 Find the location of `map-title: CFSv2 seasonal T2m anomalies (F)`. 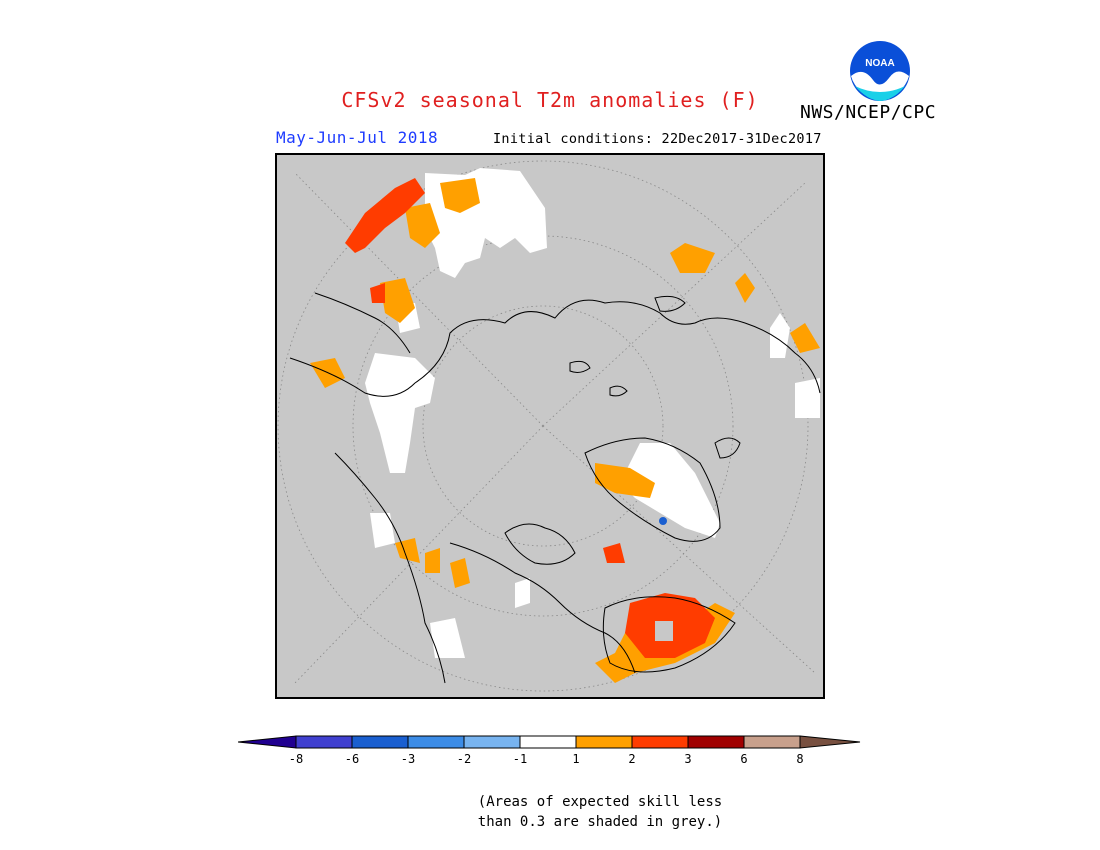

map-title: CFSv2 seasonal T2m anomalies (F) is located at coordinates (550, 100).